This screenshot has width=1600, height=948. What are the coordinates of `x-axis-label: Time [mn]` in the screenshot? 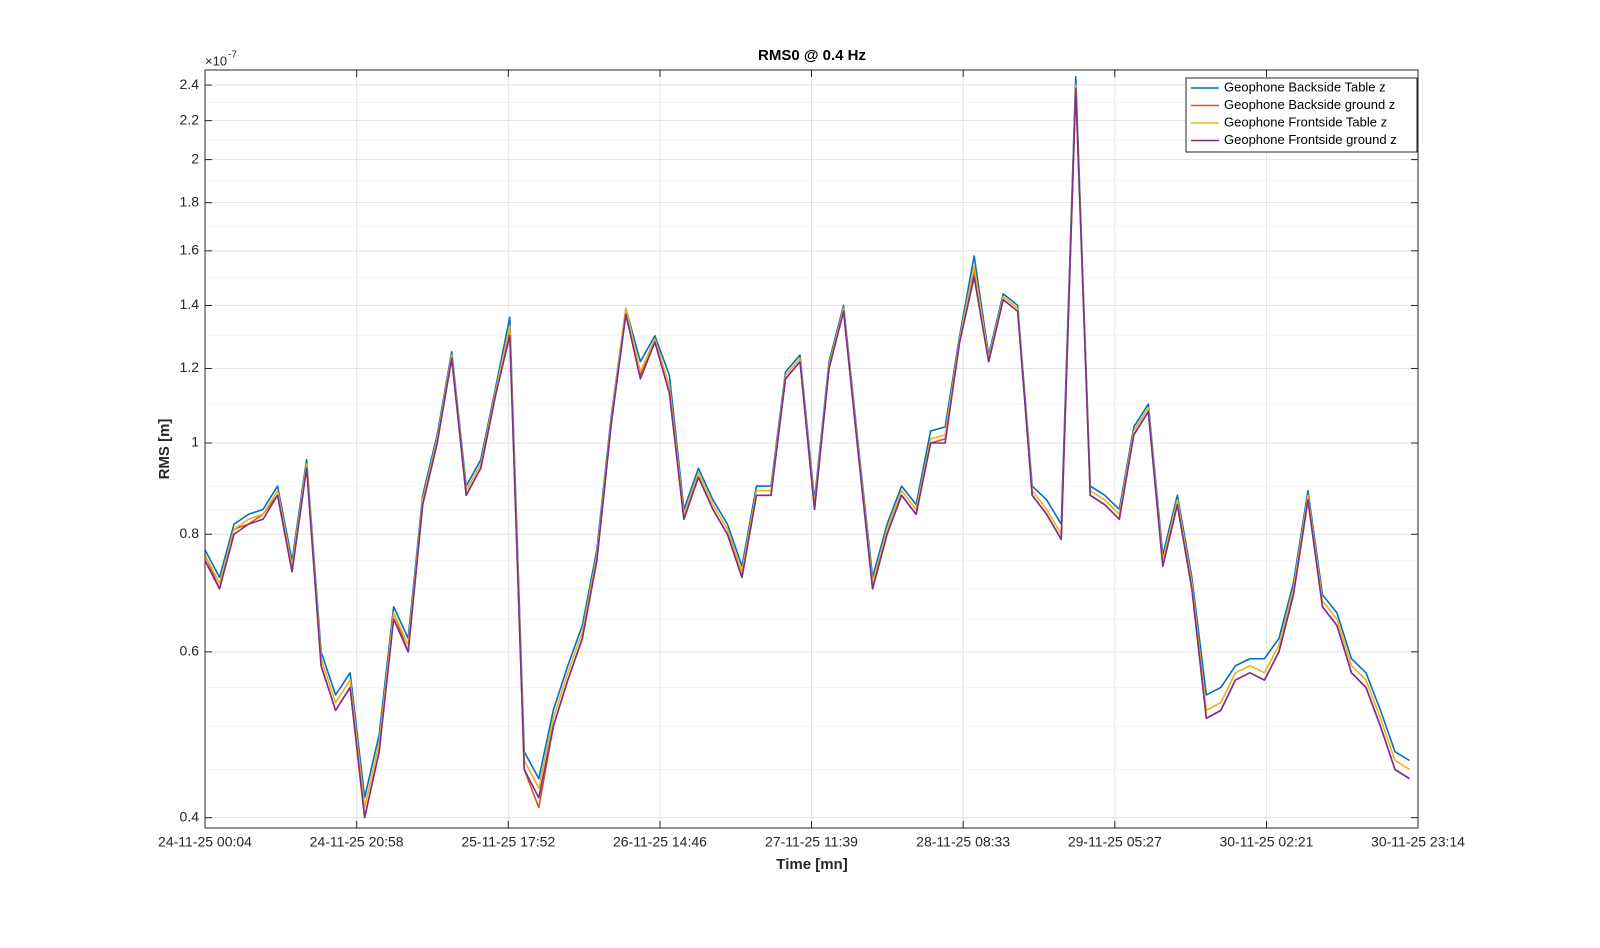 It's located at (811, 864).